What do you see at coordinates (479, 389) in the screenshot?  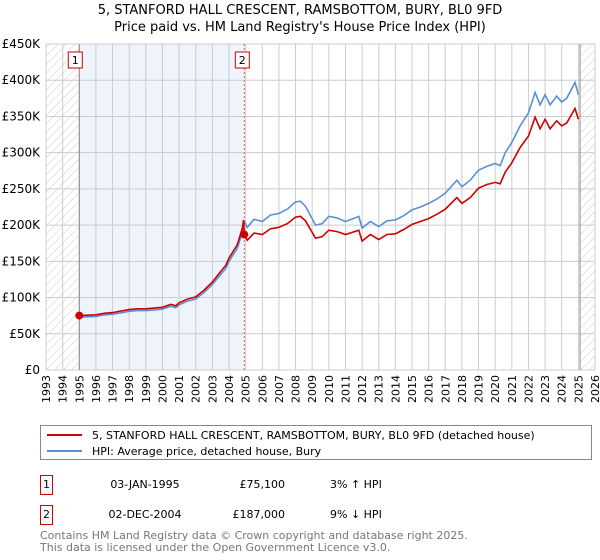 I see `x-tick-label: 2019` at bounding box center [479, 389].